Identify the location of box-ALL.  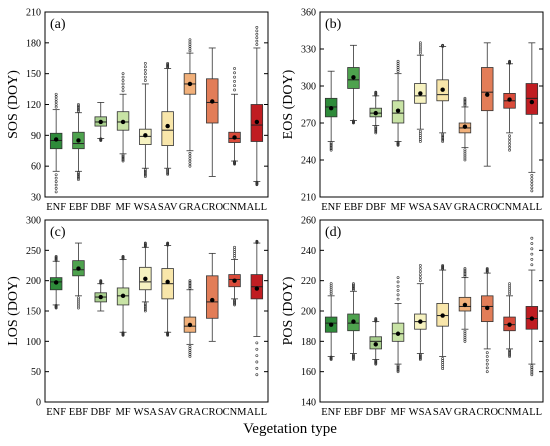
(257, 106).